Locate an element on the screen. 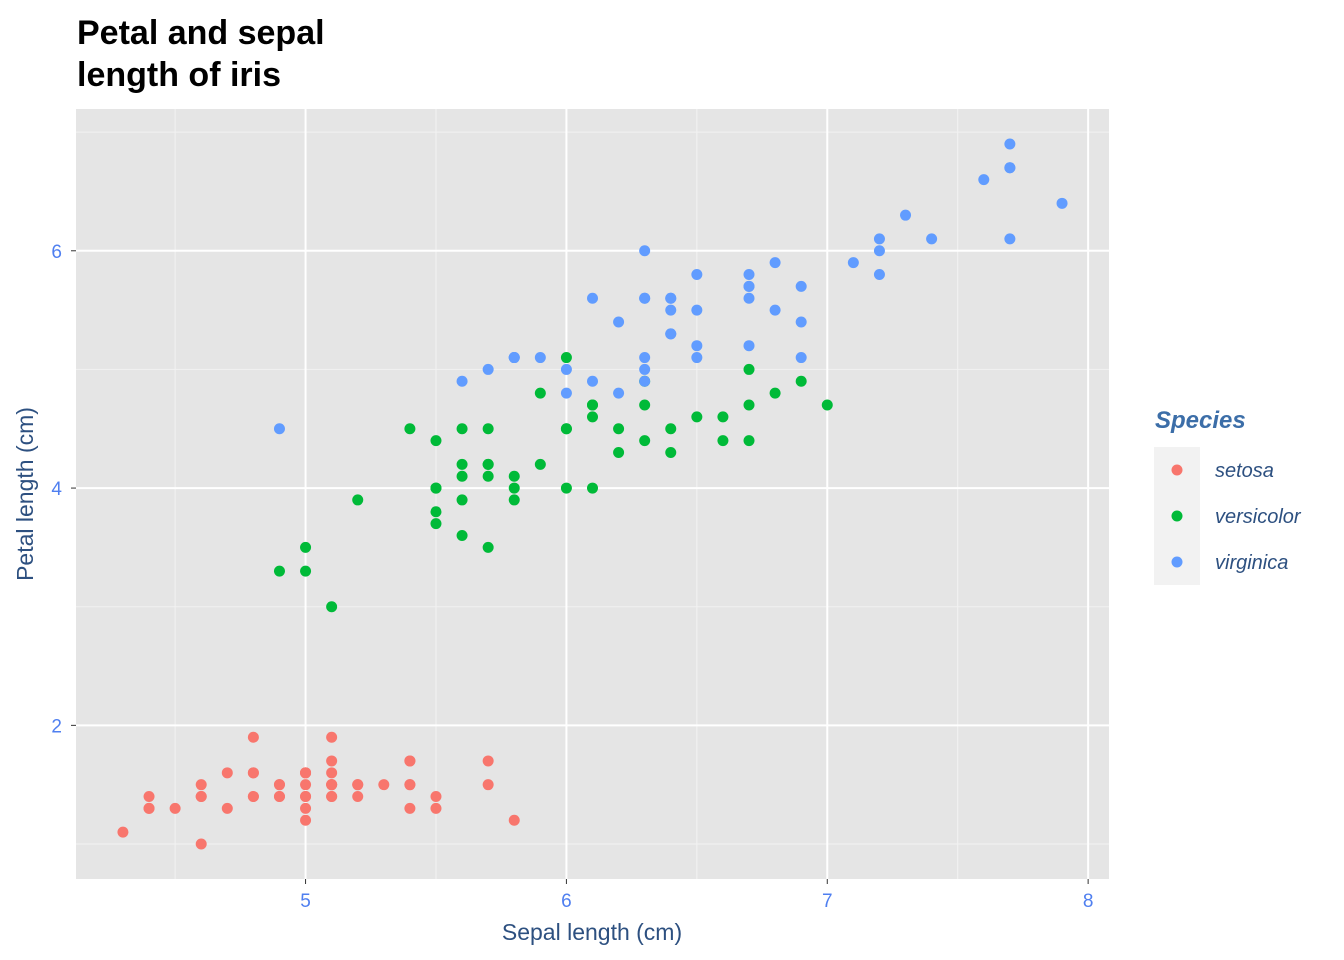  legend-key-setosa is located at coordinates (1177, 470).